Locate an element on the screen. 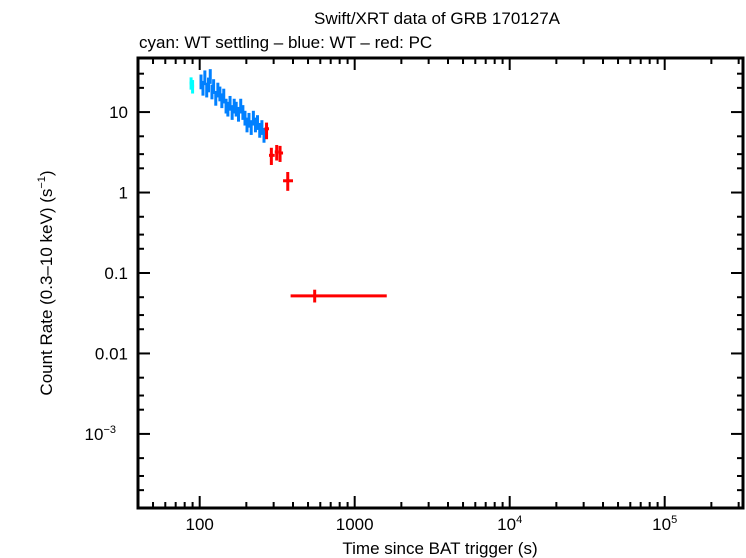 The width and height of the screenshot is (746, 558). y-tick-label: 1 is located at coordinates (123, 193).